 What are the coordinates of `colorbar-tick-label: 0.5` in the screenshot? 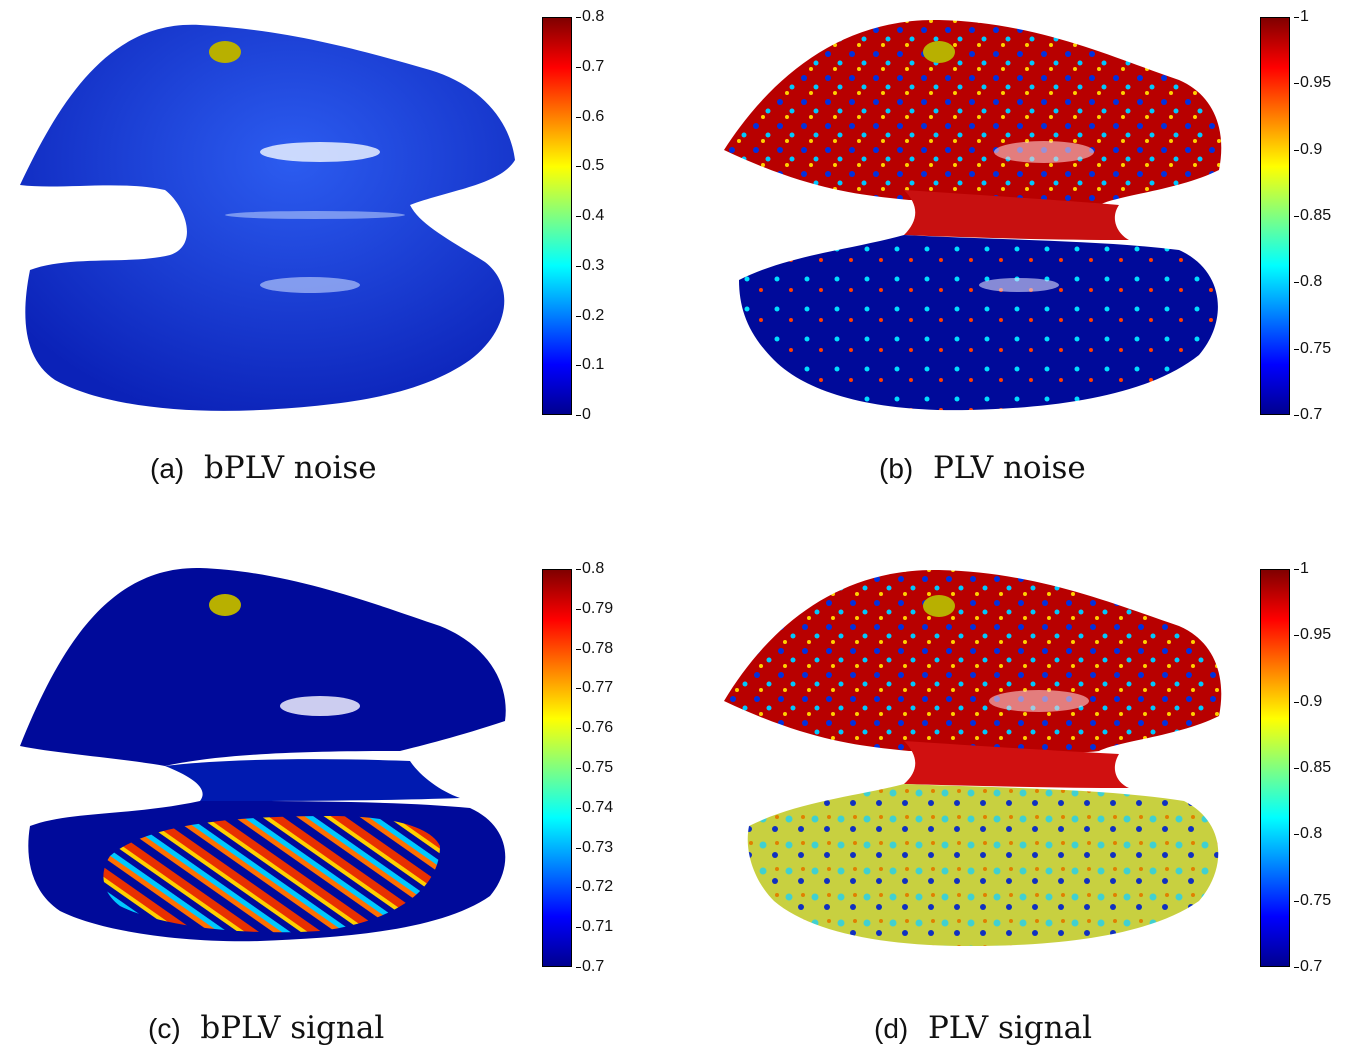 It's located at (590, 166).